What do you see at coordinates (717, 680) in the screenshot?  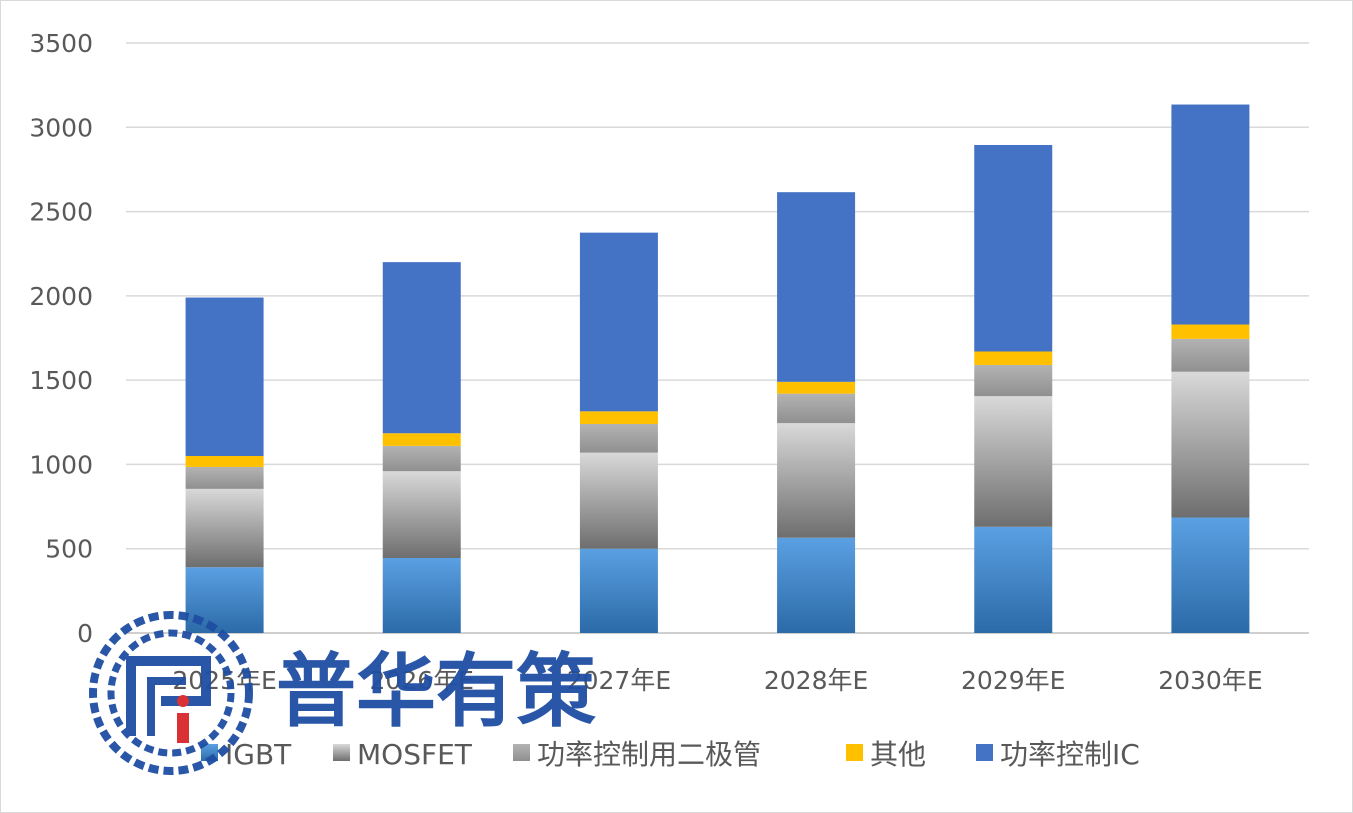 I see `x-axis: 2025年E 2026年E 2027年E 2028年E 2029年E 2030年E` at bounding box center [717, 680].